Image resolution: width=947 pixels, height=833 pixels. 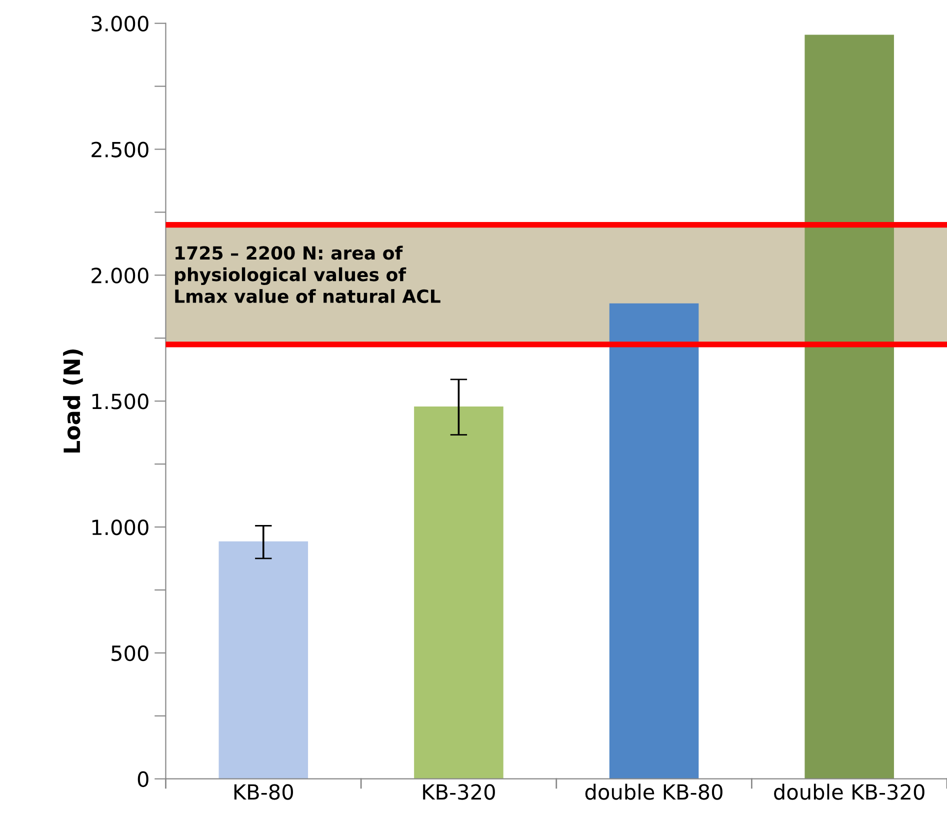 What do you see at coordinates (120, 150) in the screenshot?
I see `y-tick-label: 2.500` at bounding box center [120, 150].